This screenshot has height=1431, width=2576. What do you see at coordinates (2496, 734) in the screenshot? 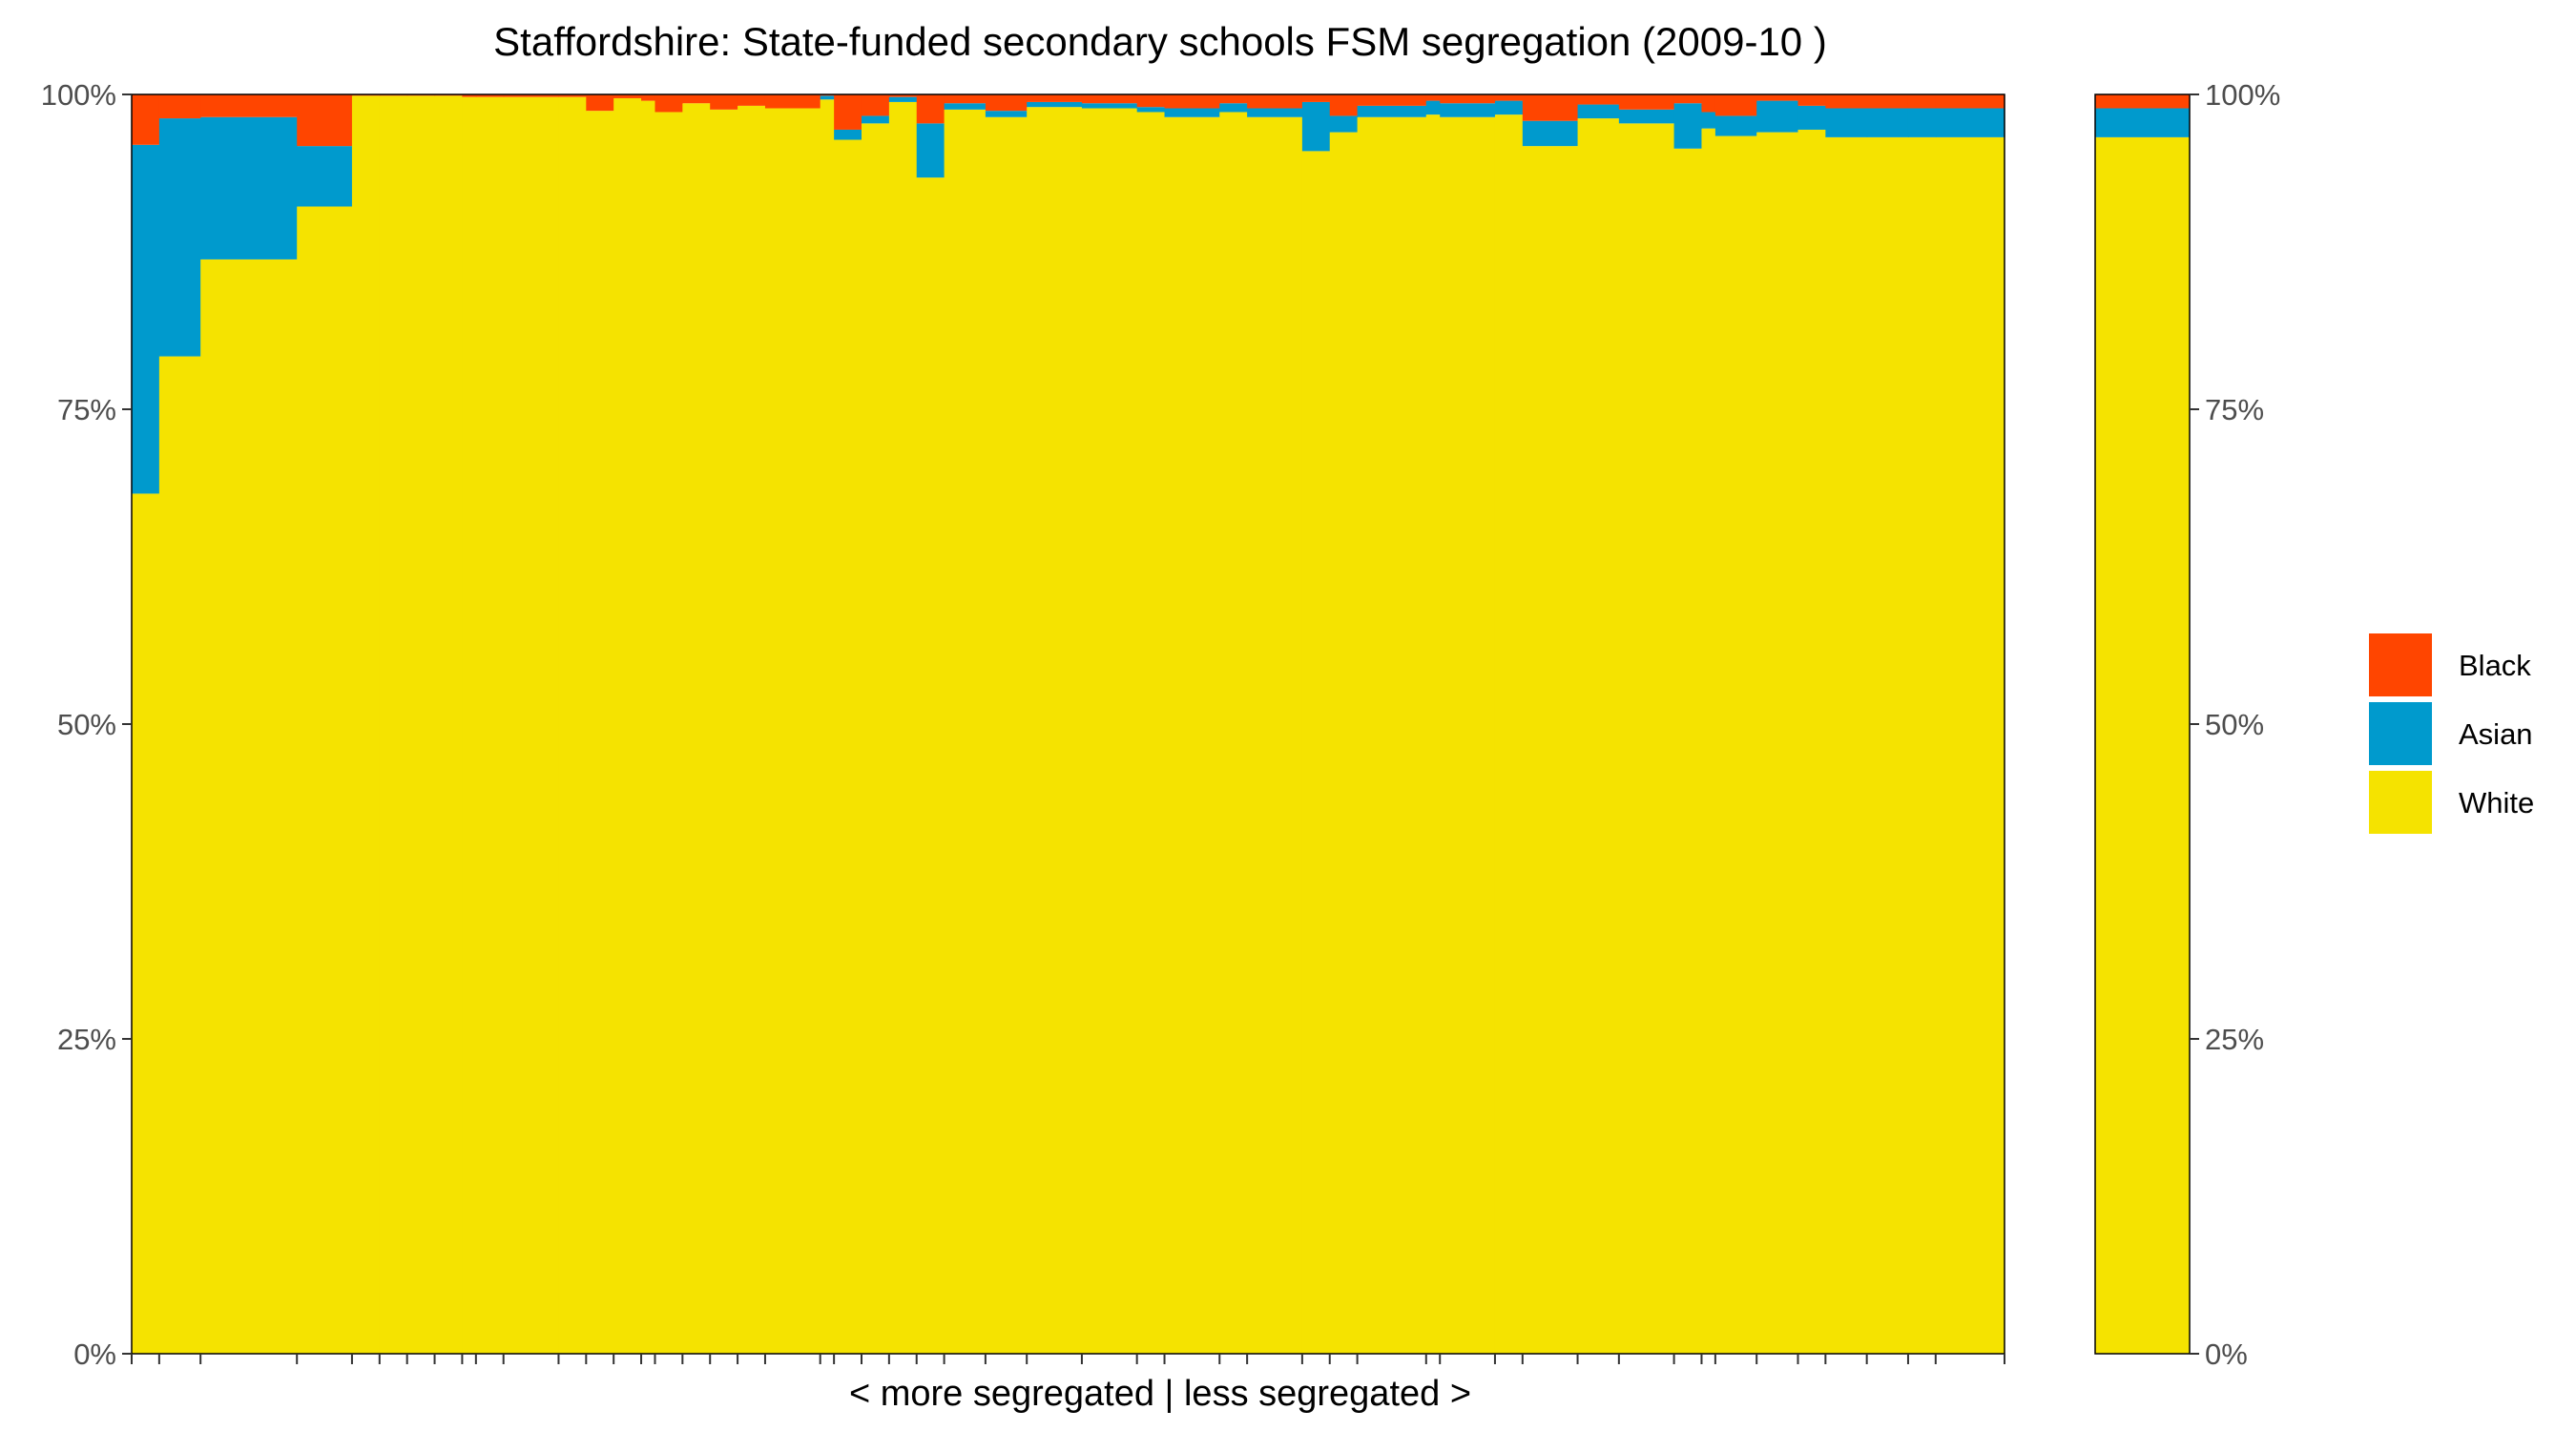
I see `legend-label-asian: Asian` at bounding box center [2496, 734].